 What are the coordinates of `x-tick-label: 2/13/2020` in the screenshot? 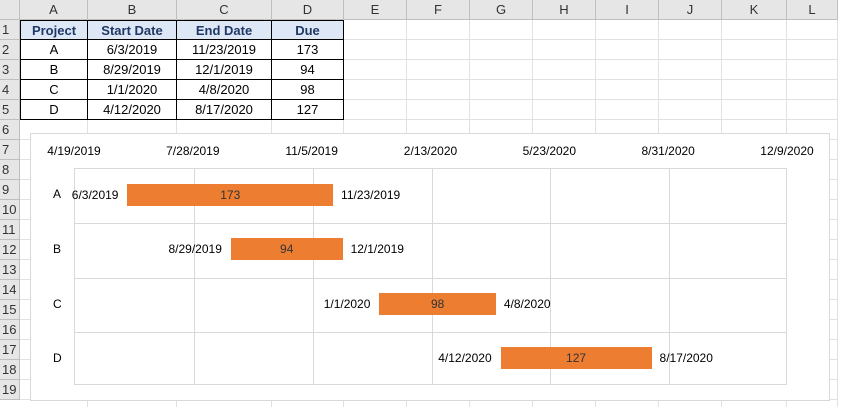 It's located at (430, 151).